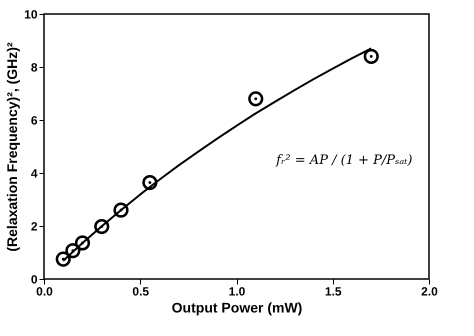 This screenshot has height=336, width=474. I want to click on y-tick-label: 8, so click(34, 67).